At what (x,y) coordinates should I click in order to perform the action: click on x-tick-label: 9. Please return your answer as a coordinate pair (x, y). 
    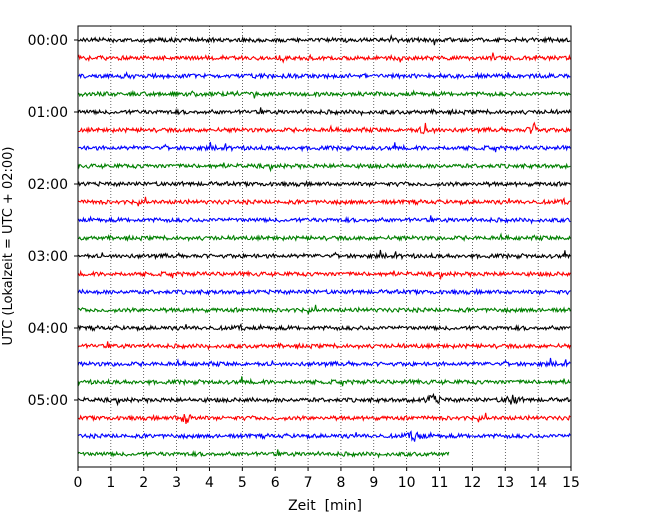
    Looking at the image, I should click on (373, 483).